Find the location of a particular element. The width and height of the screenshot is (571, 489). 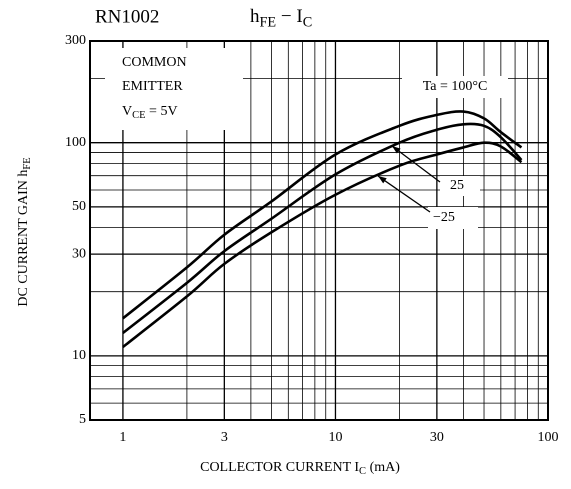

note: EMITTER is located at coordinates (152, 86).